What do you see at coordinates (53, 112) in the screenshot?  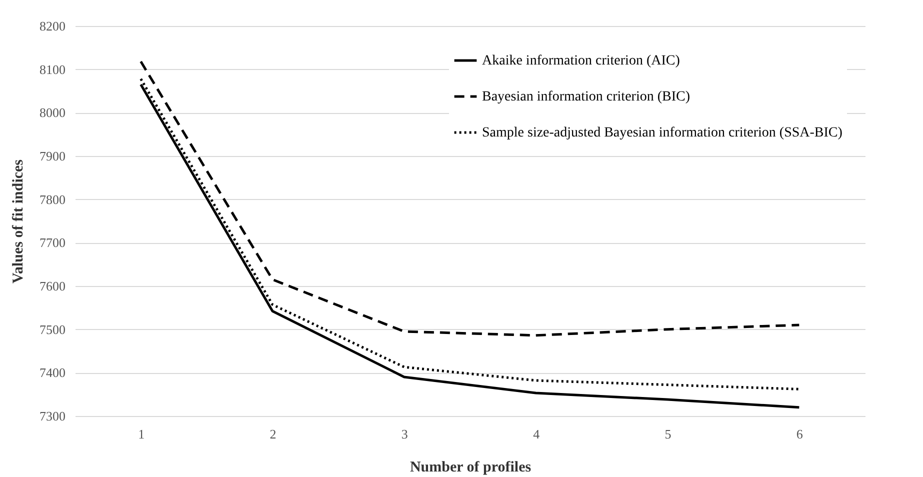 I see `y-tick-label: 8000` at bounding box center [53, 112].